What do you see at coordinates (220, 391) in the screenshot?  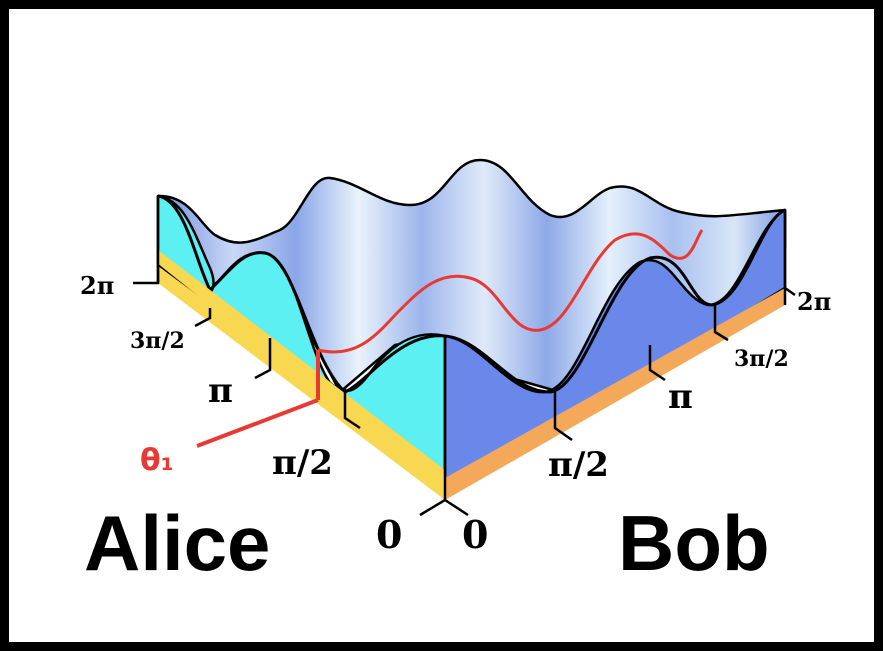 I see `alice-tick-label-pi: π` at bounding box center [220, 391].